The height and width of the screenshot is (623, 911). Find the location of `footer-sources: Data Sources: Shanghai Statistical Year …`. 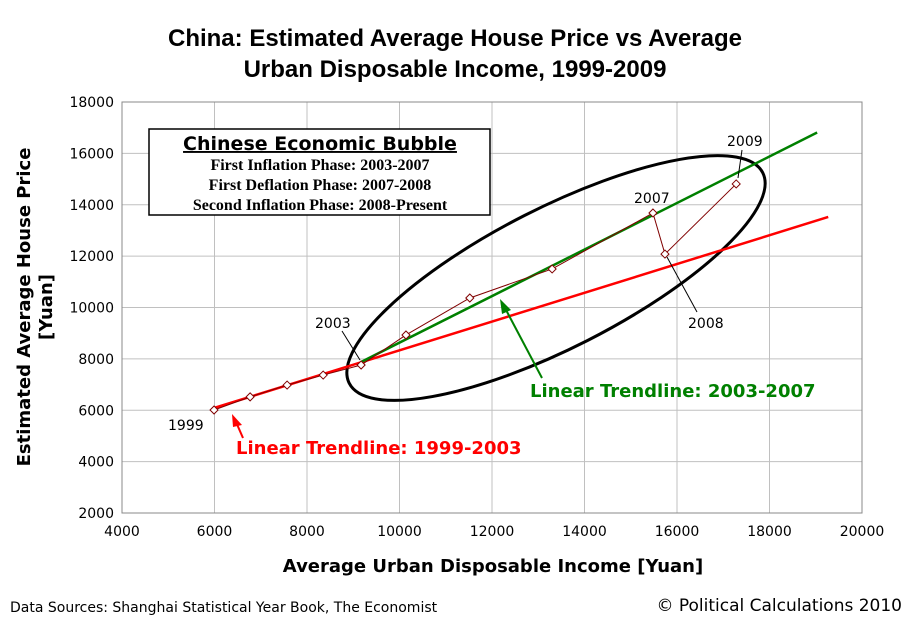

footer-sources: Data Sources: Shanghai Statistical Year … is located at coordinates (224, 608).